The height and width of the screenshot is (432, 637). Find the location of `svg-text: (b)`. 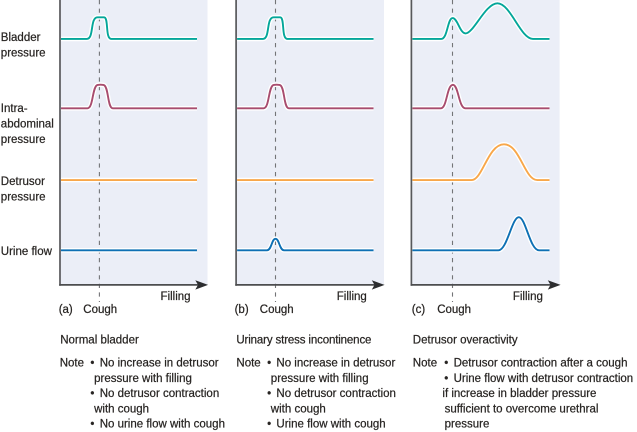

svg-text: (b) is located at coordinates (242, 310).